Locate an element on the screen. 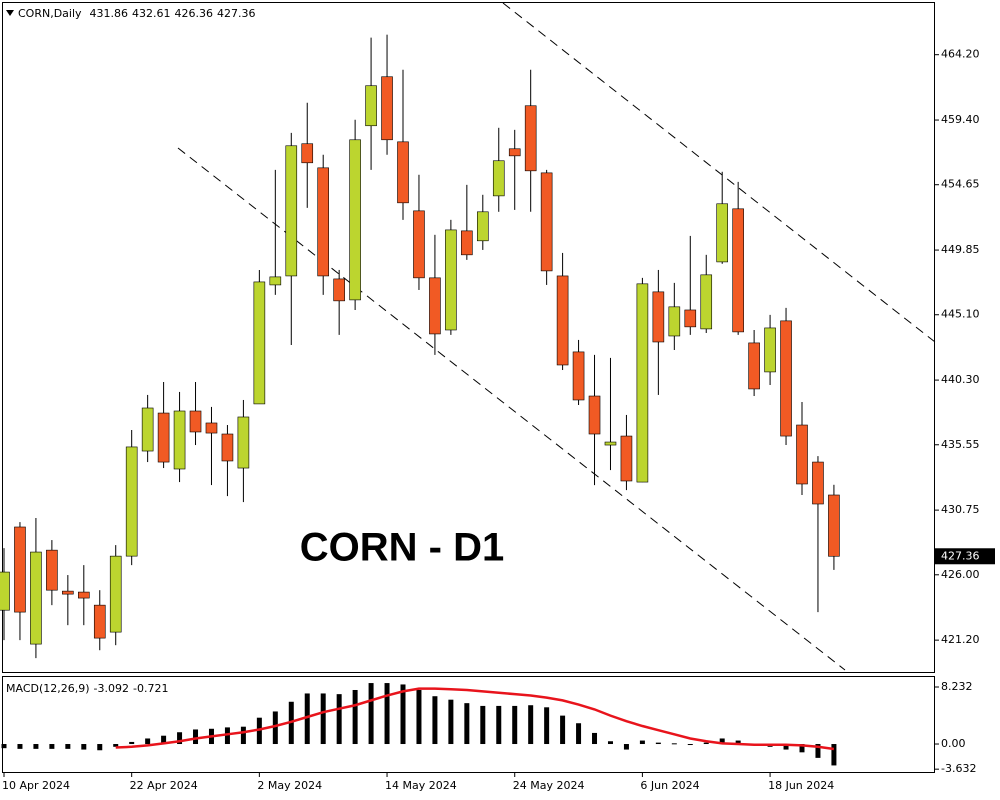 The width and height of the screenshot is (1000, 800). y-tick-label: 449.85 is located at coordinates (960, 249).